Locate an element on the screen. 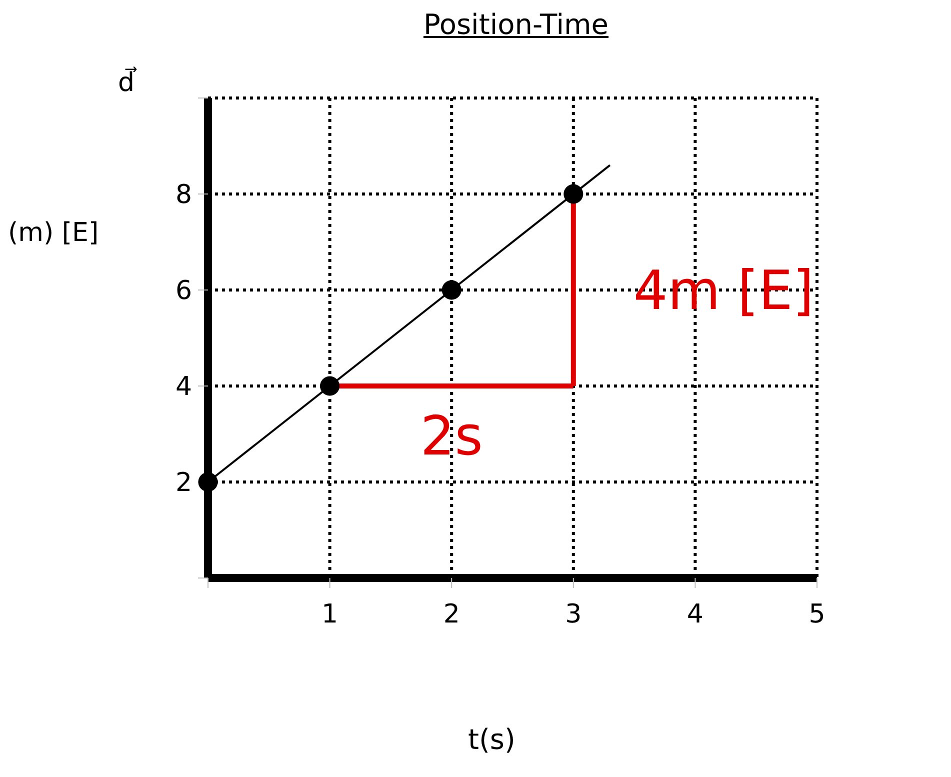 This screenshot has width=951, height=777. x-tick-label: 5 is located at coordinates (817, 614).